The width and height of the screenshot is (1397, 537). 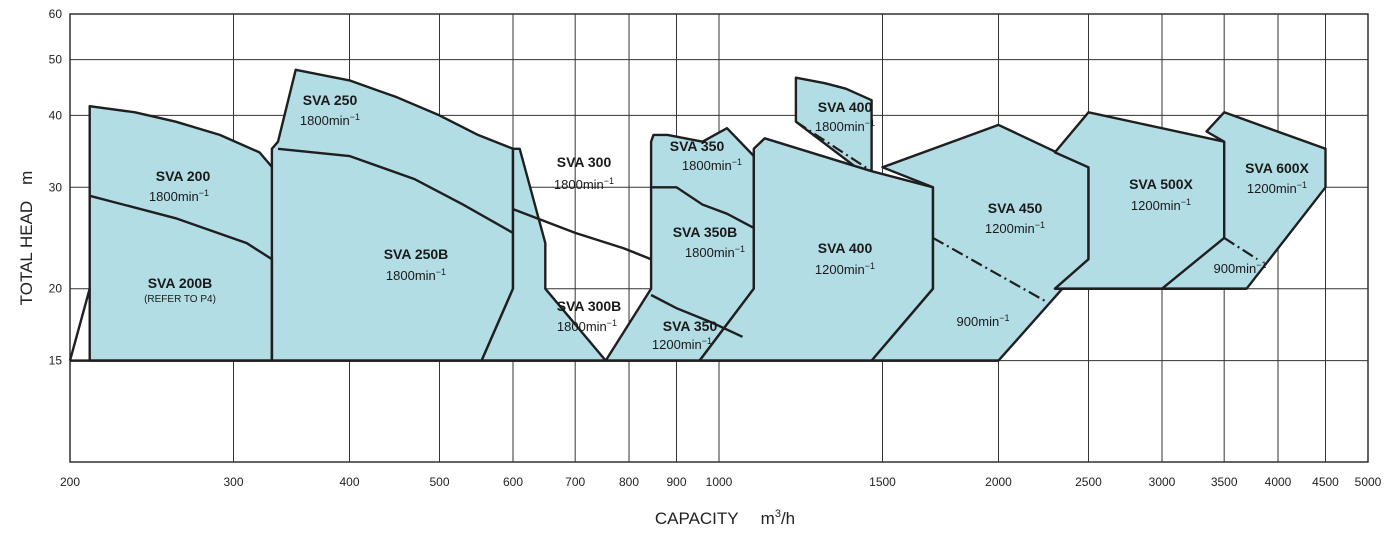 I want to click on x-tick-label: 2500, so click(x=1088, y=482).